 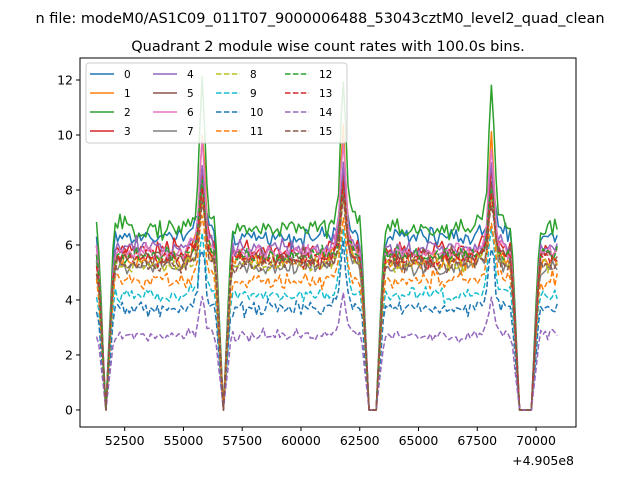 I want to click on y-tick-label: 8, so click(x=69, y=189).